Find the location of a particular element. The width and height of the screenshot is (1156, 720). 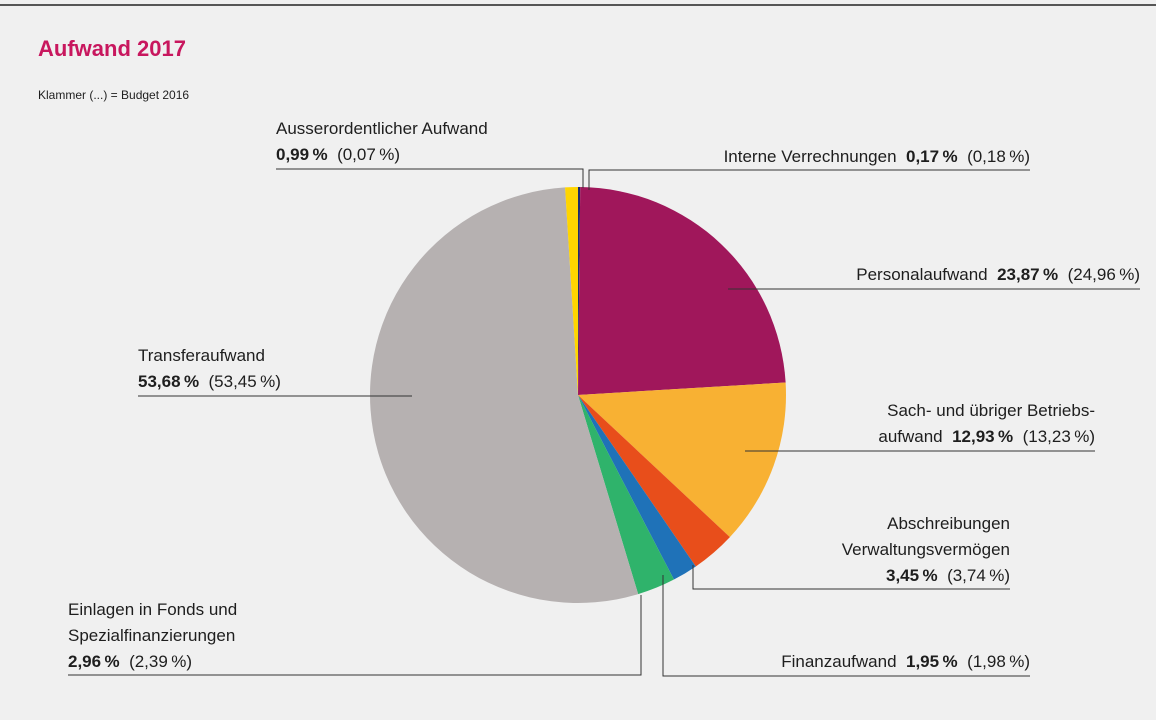

slice-value-line: aufwand 12,93 % (13,23 %) is located at coordinates (986, 436).